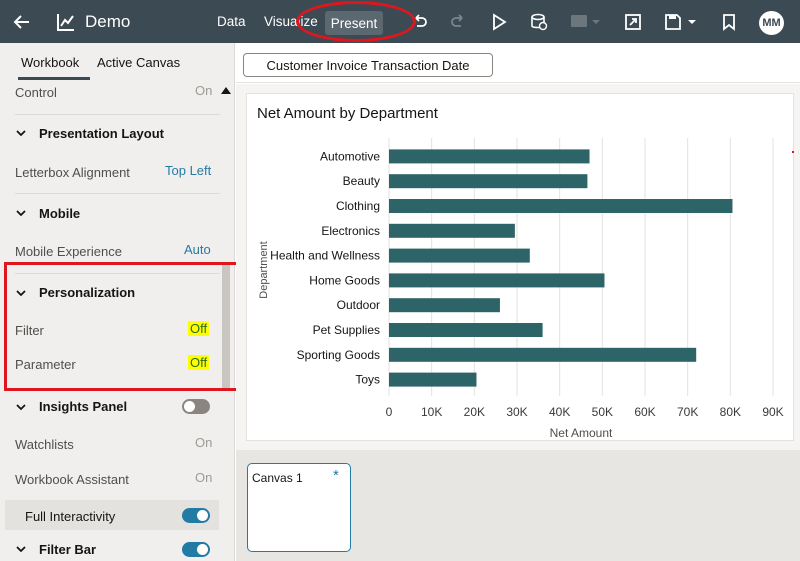 This screenshot has height=561, width=800. Describe the element at coordinates (730, 412) in the screenshot. I see `x-tick-label: 80K` at that location.